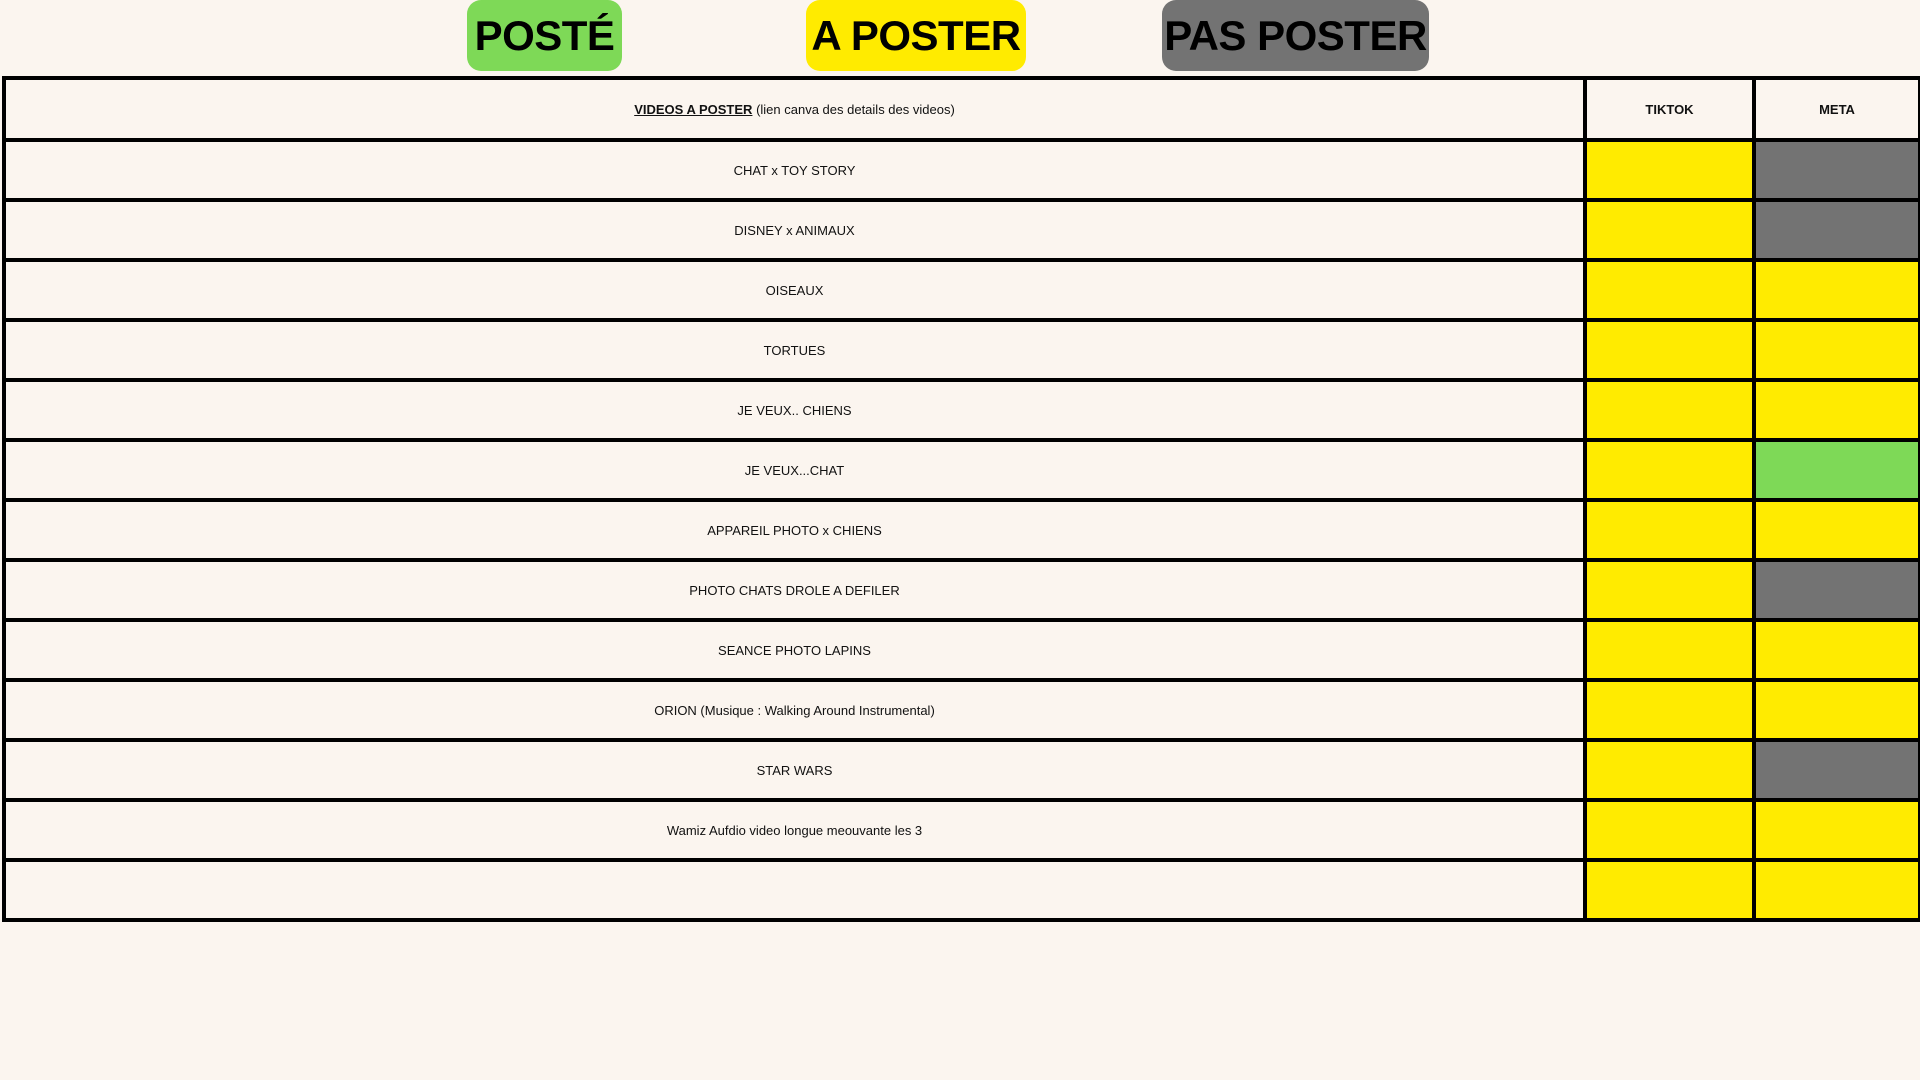 The width and height of the screenshot is (1920, 1080). I want to click on header-tiktok: TIKTOK, so click(1669, 109).